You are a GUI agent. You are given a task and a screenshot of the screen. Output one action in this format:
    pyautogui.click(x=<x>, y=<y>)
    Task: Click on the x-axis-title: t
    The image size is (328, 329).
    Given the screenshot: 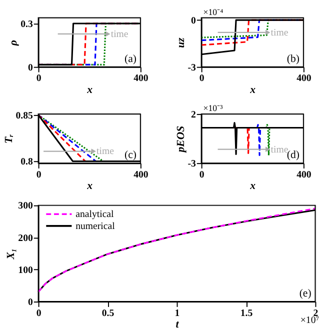 What is the action you would take?
    pyautogui.click(x=178, y=323)
    